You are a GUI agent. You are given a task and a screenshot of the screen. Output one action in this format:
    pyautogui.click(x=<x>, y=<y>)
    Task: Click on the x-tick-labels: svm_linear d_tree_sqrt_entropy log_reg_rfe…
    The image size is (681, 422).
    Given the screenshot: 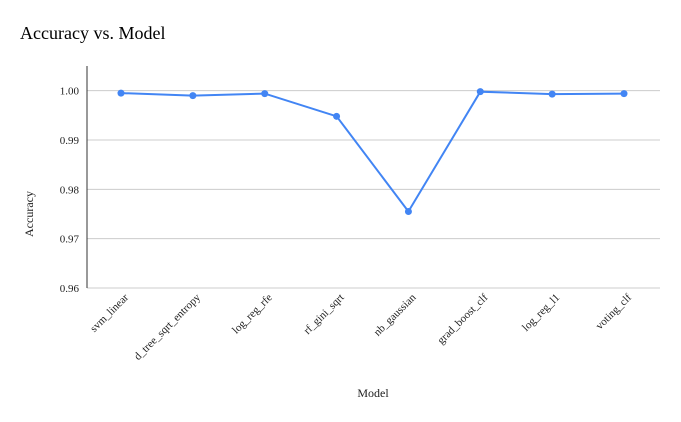 What is the action you would take?
    pyautogui.click(x=361, y=326)
    